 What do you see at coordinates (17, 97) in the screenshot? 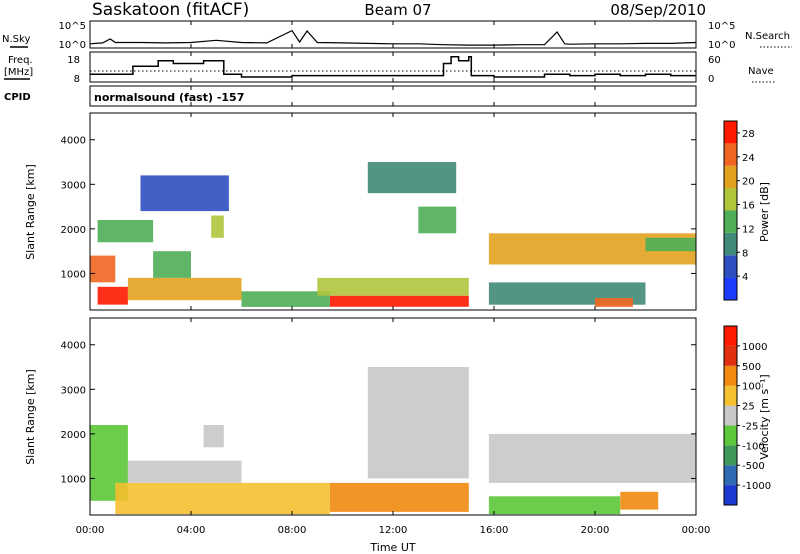
I see `cpid-label: CPID` at bounding box center [17, 97].